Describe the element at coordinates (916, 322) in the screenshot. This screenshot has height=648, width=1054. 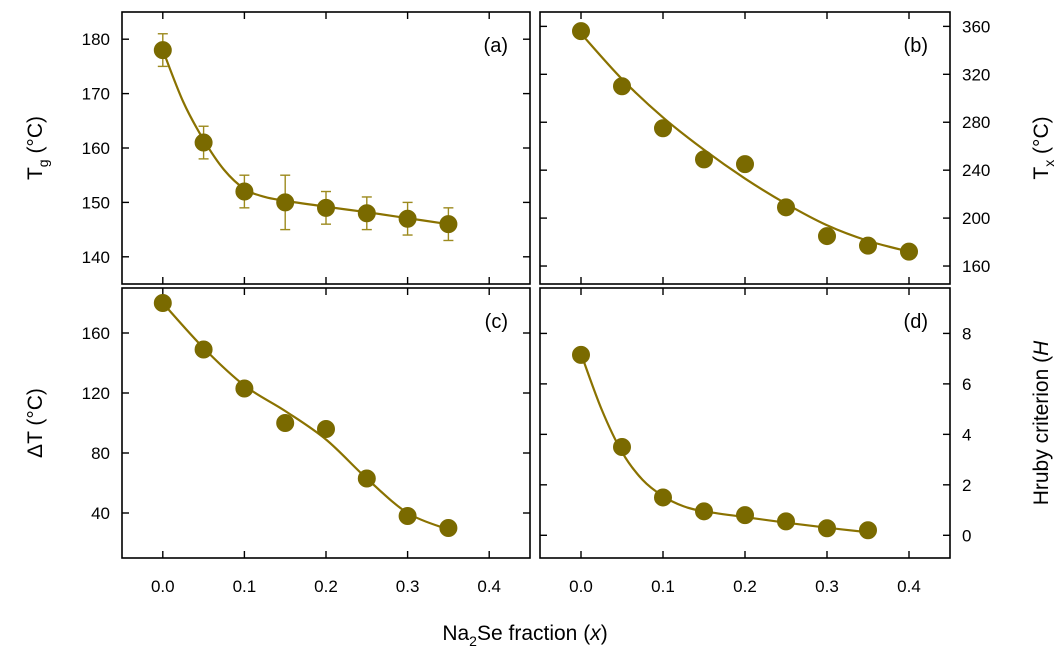
I see `panel-tag-d: (d)` at that location.